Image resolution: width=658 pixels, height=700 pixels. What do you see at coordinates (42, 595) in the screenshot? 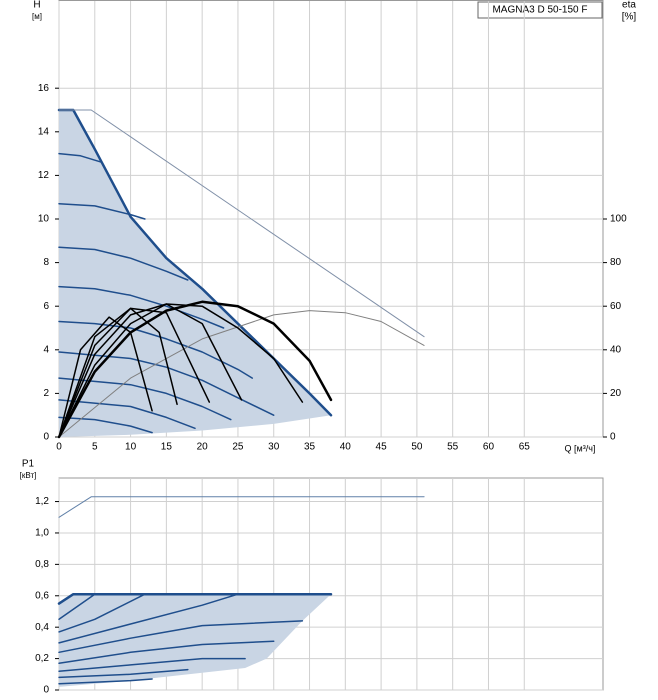
I see `y-tick-label: 0,6` at bounding box center [42, 595].